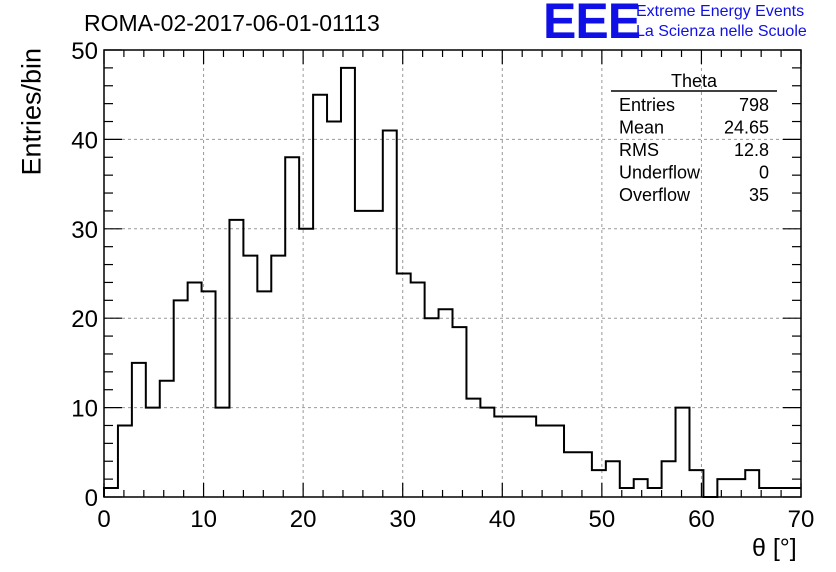 The height and width of the screenshot is (572, 836). Describe the element at coordinates (655, 195) in the screenshot. I see `stats-label: Overflow` at that location.